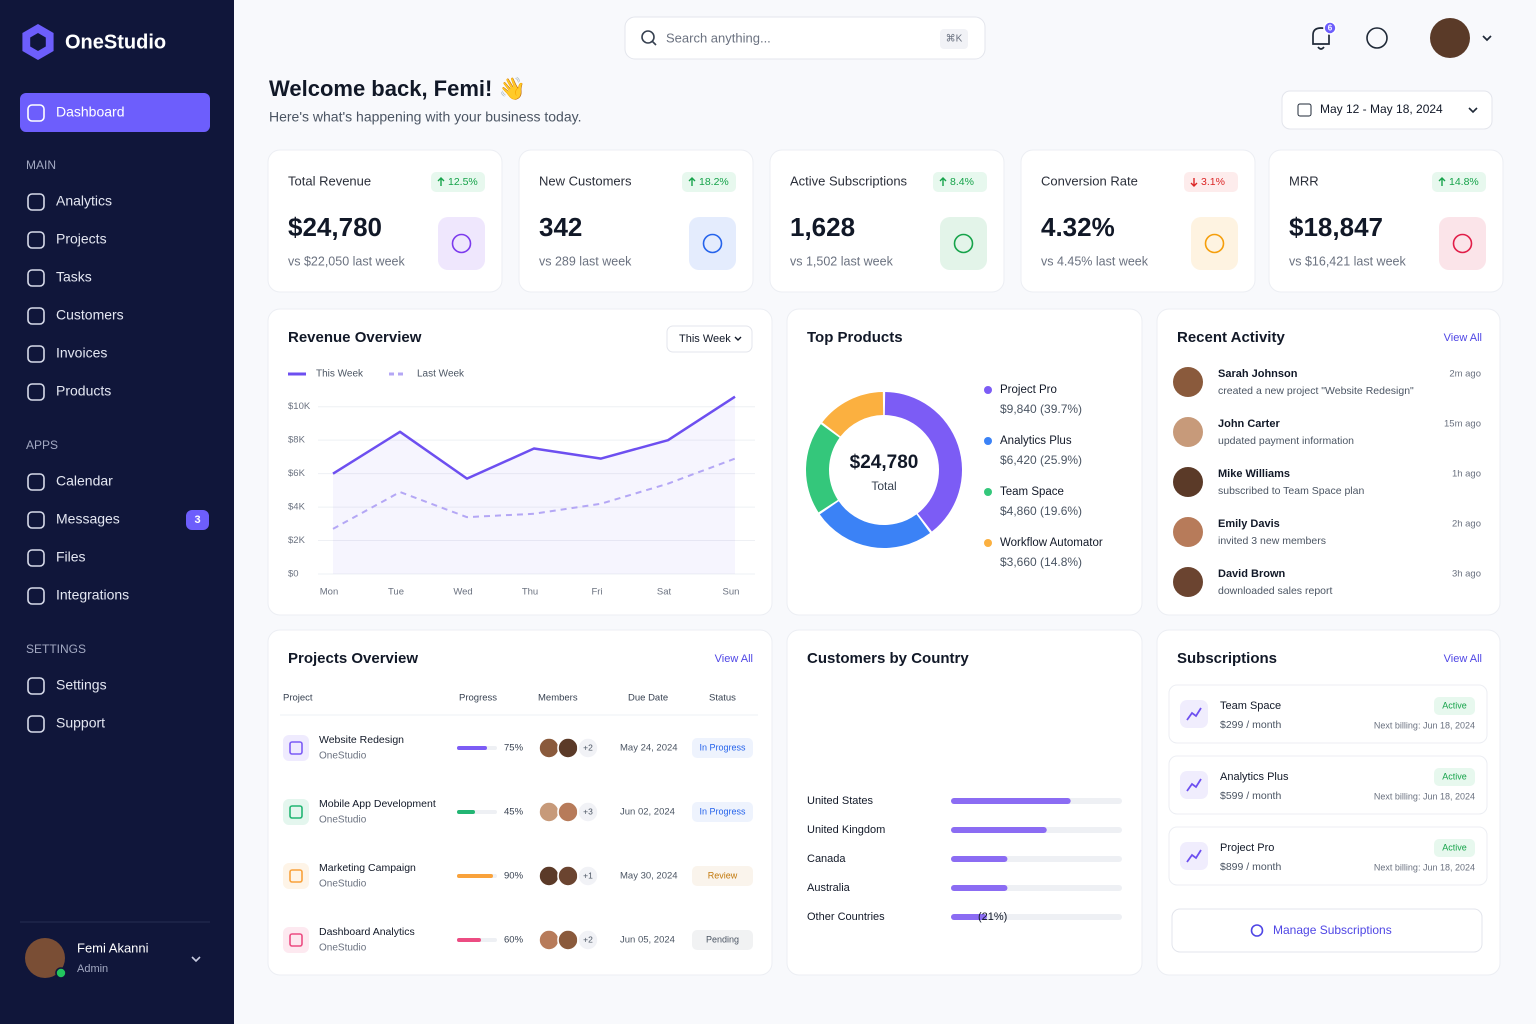  What do you see at coordinates (81, 353) in the screenshot?
I see `nav-item: Invoices` at bounding box center [81, 353].